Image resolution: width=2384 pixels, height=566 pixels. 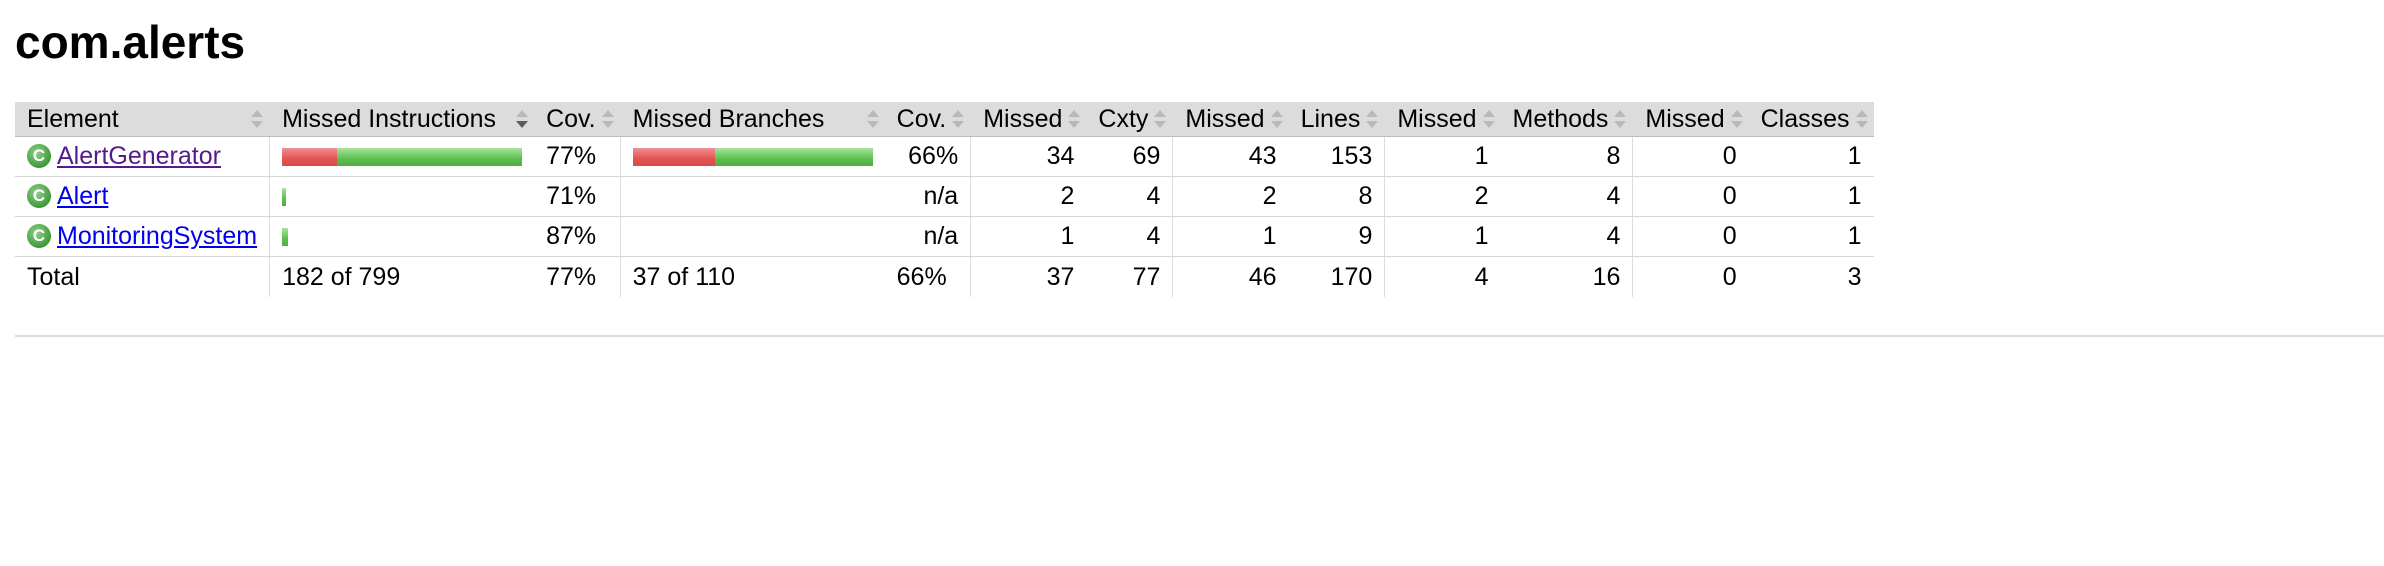 I want to click on element-cell: C MonitoringSystem, so click(x=143, y=236).